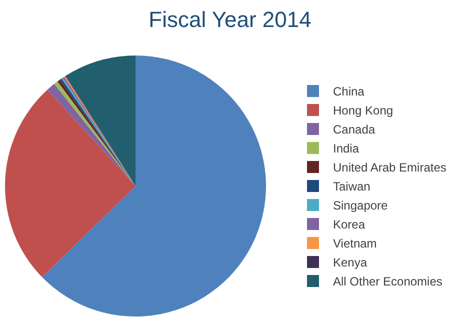 This screenshot has width=460, height=332. I want to click on legend-label: United Arab Emirates, so click(389, 167).